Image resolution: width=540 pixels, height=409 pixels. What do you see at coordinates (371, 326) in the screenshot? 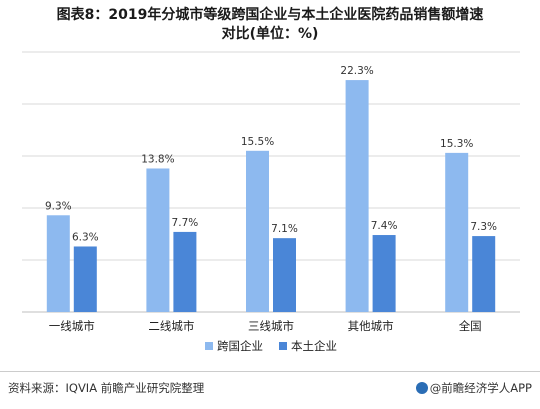
I see `x-tick-label: 其他城市` at bounding box center [371, 326].